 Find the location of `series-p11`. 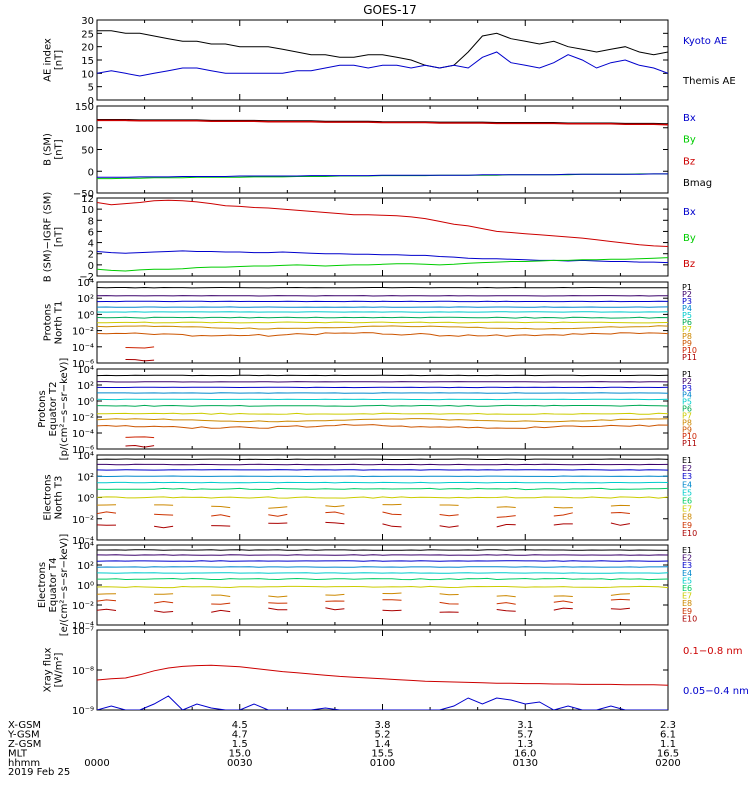

series-p11 is located at coordinates (140, 360).